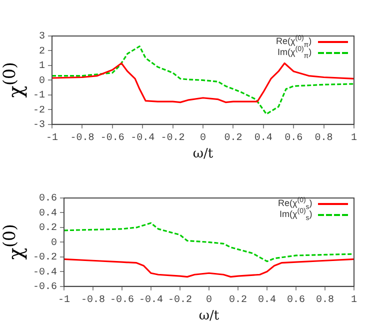 The height and width of the screenshot is (325, 374). I want to click on y-tick-label: 2, so click(41, 52).